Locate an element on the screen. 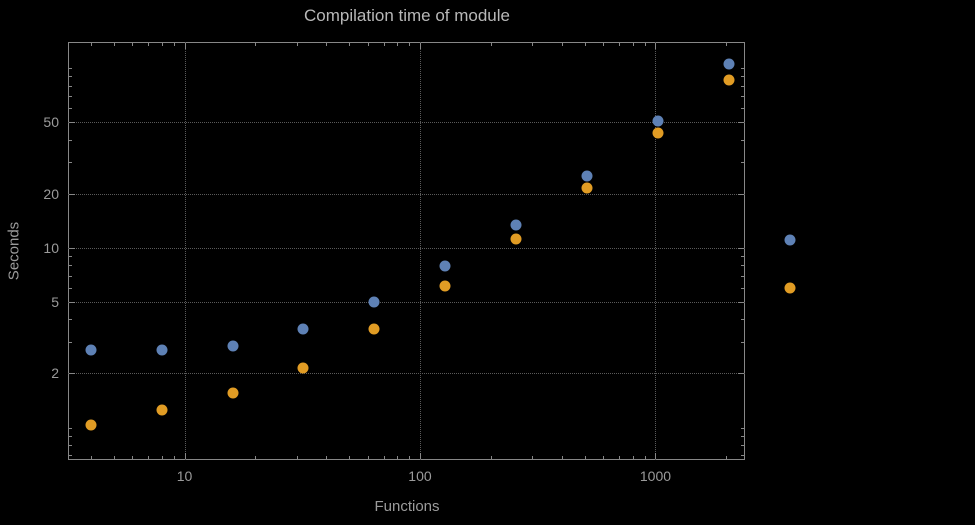 The image size is (975, 525). x-tick-label: 1000 is located at coordinates (655, 476).